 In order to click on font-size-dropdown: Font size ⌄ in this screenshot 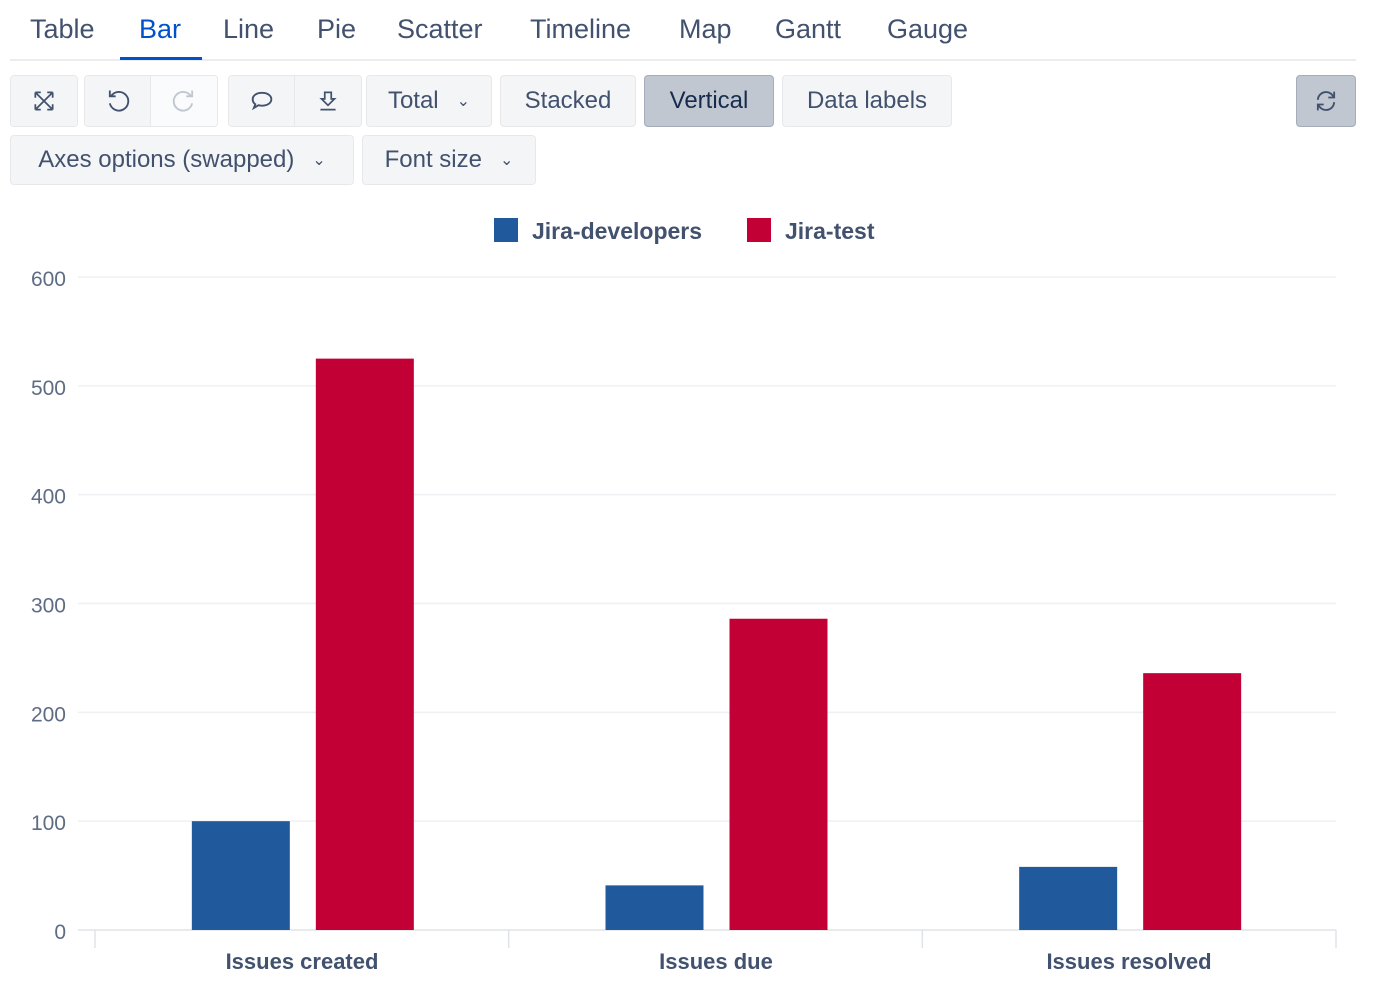, I will do `click(449, 160)`.